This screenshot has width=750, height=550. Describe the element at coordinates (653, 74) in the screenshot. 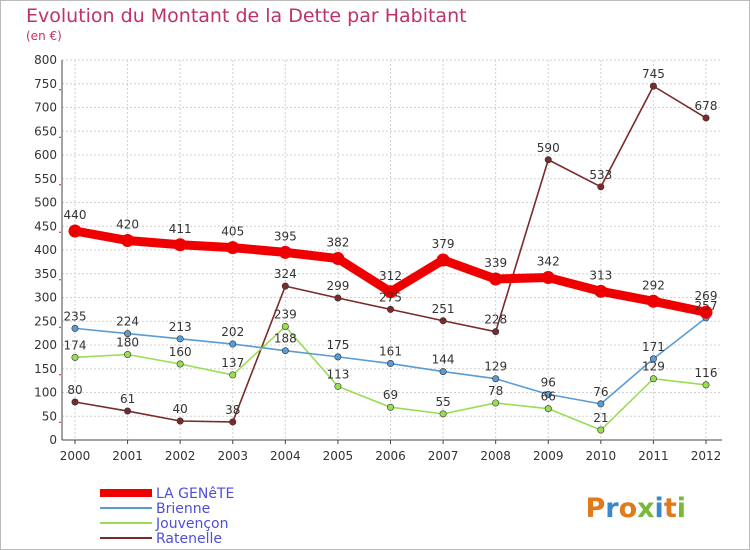

I see `data-label: 745` at that location.